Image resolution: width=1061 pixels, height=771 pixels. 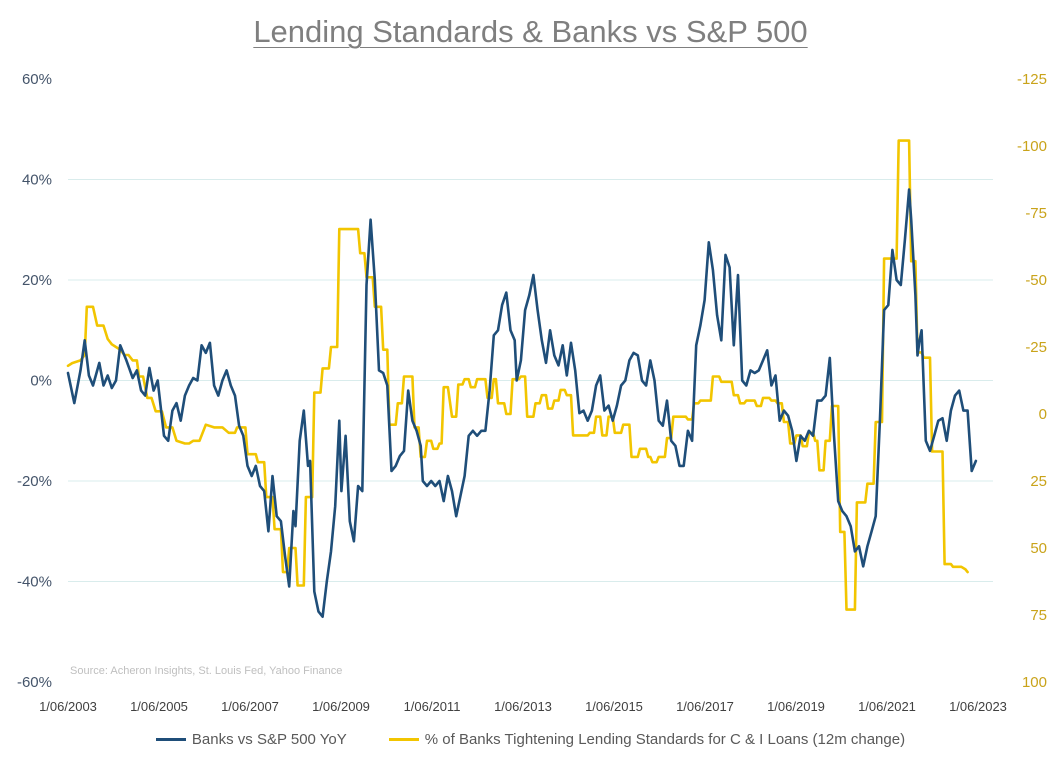 I want to click on right-axis-ticks: -125 -100 -75 -50 -25 0 25 50 75 100, so click(x=1032, y=381).